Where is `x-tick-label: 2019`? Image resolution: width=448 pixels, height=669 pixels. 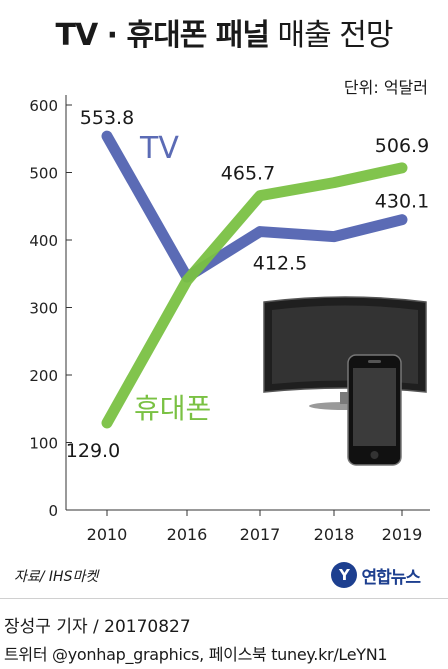
x-tick-label: 2019 is located at coordinates (402, 534).